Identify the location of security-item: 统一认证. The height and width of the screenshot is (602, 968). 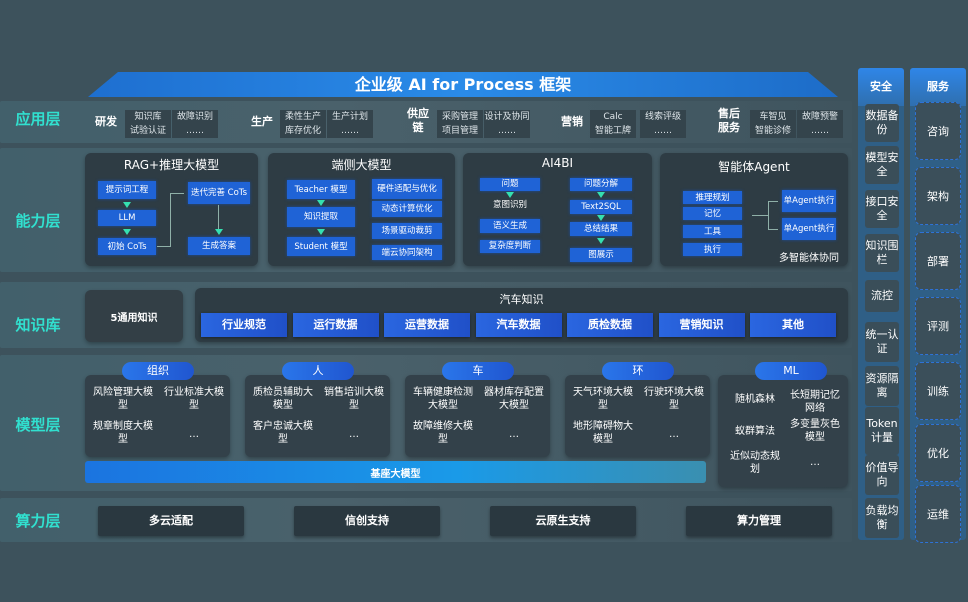
(882, 342).